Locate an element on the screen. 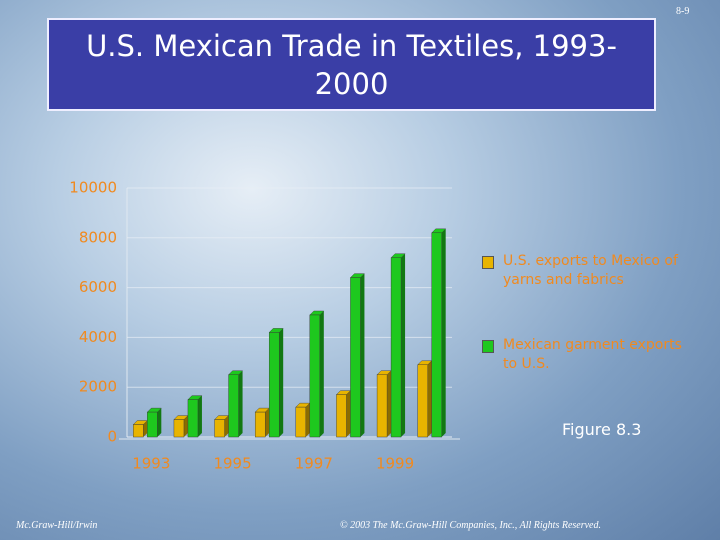 Image resolution: width=720 pixels, height=540 pixels. page-number: 8-9 is located at coordinates (683, 11).